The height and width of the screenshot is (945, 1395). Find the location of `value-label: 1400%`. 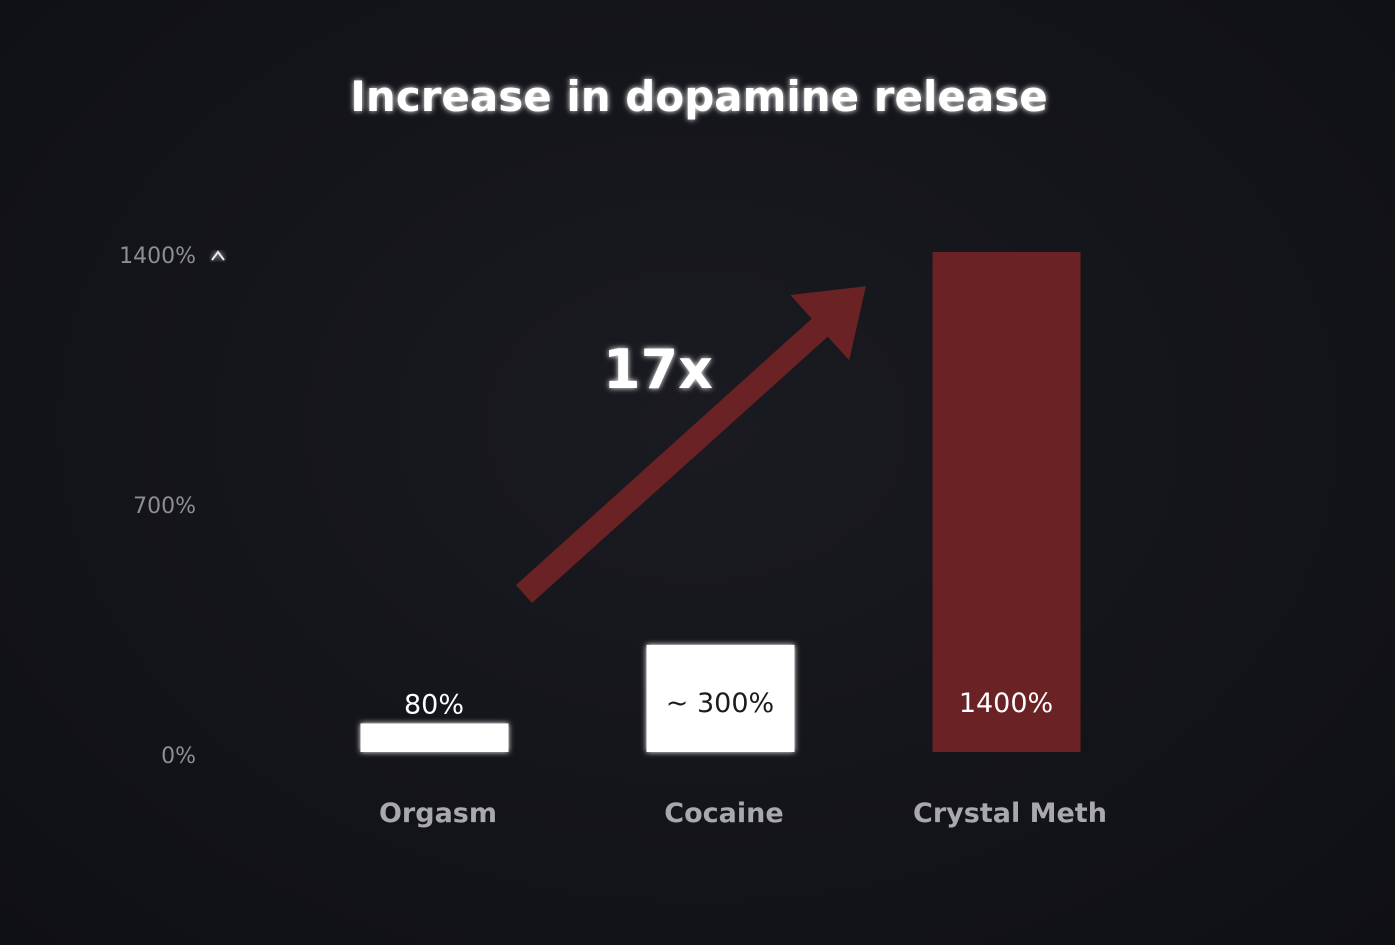

value-label: 1400% is located at coordinates (1006, 703).